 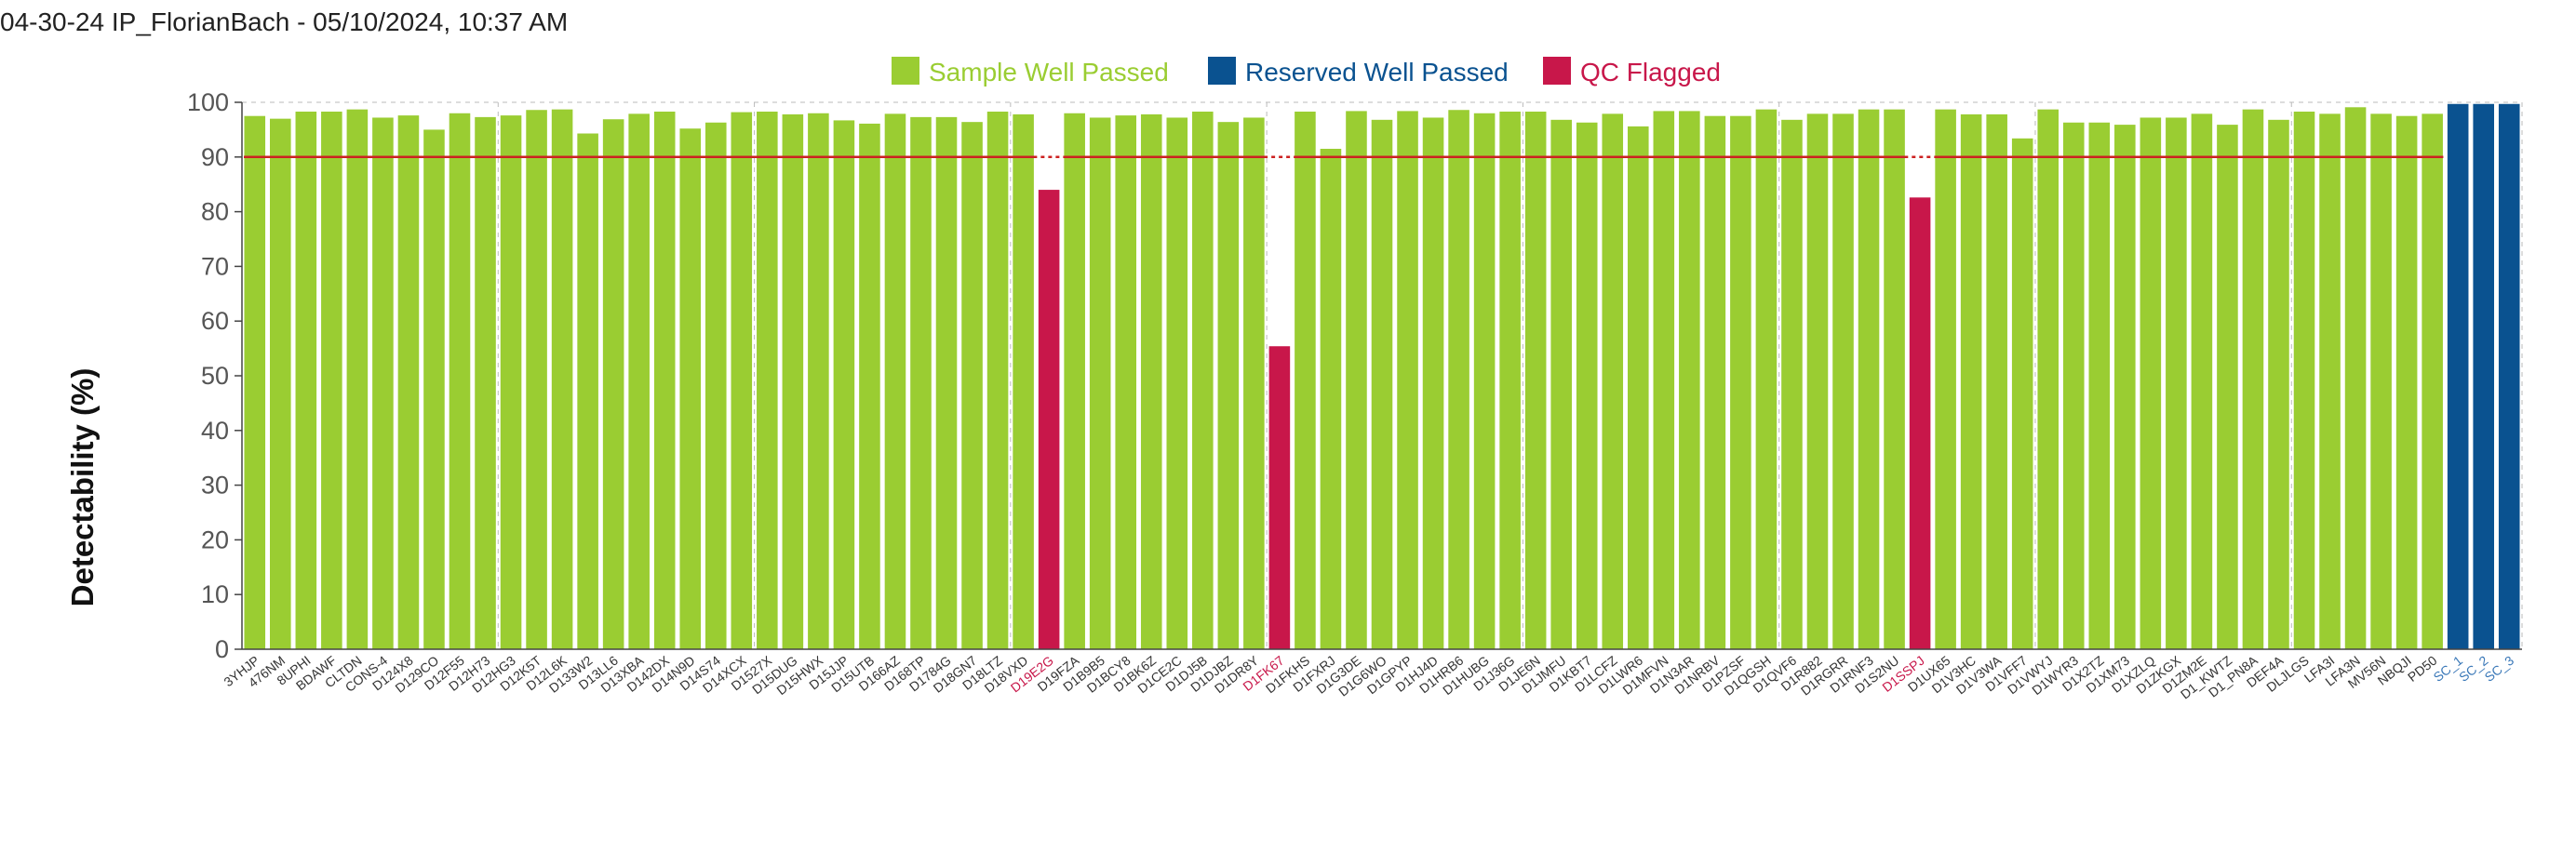 What do you see at coordinates (664, 380) in the screenshot?
I see `bar-D142DX` at bounding box center [664, 380].